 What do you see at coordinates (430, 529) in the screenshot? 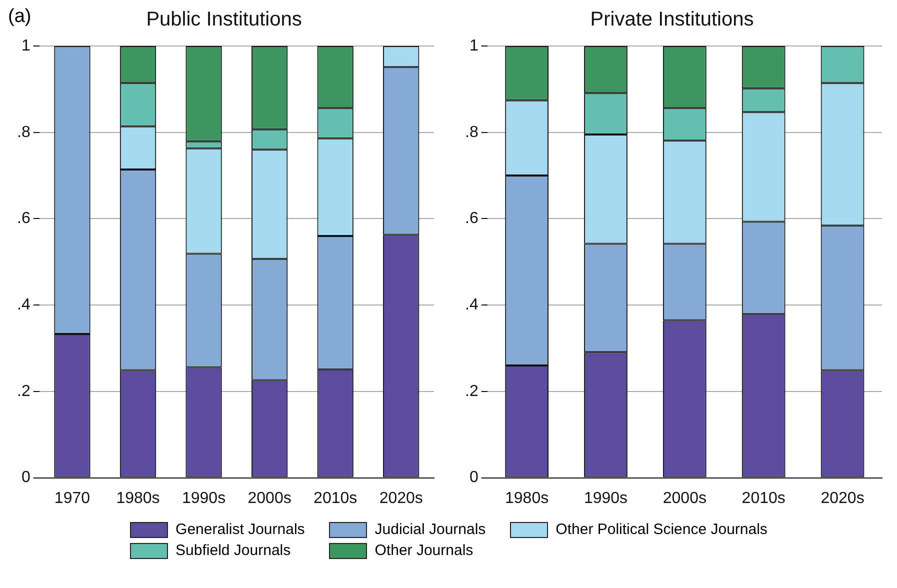
I see `legend-label: Judicial Journals` at bounding box center [430, 529].